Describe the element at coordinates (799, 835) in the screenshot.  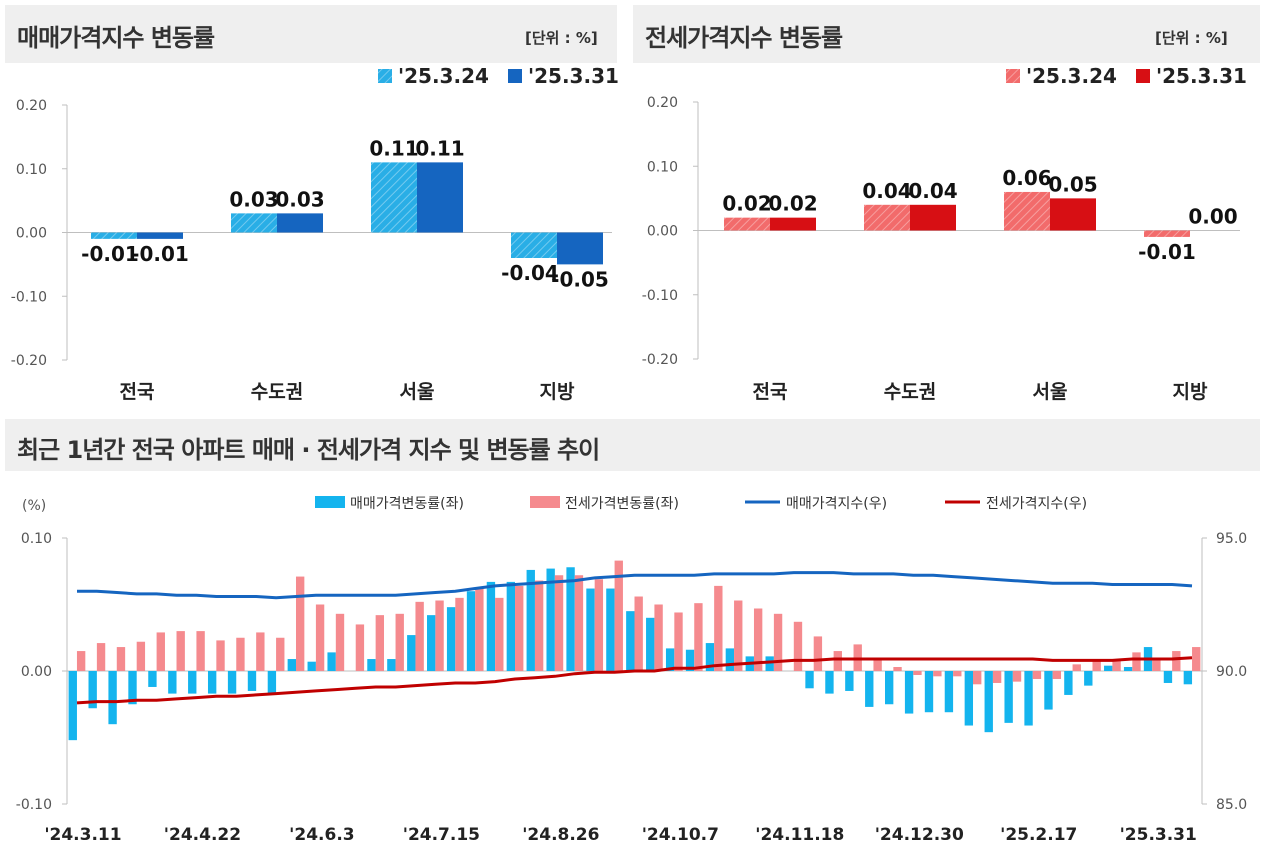
I see `x-tick-label: '24.11.18` at that location.